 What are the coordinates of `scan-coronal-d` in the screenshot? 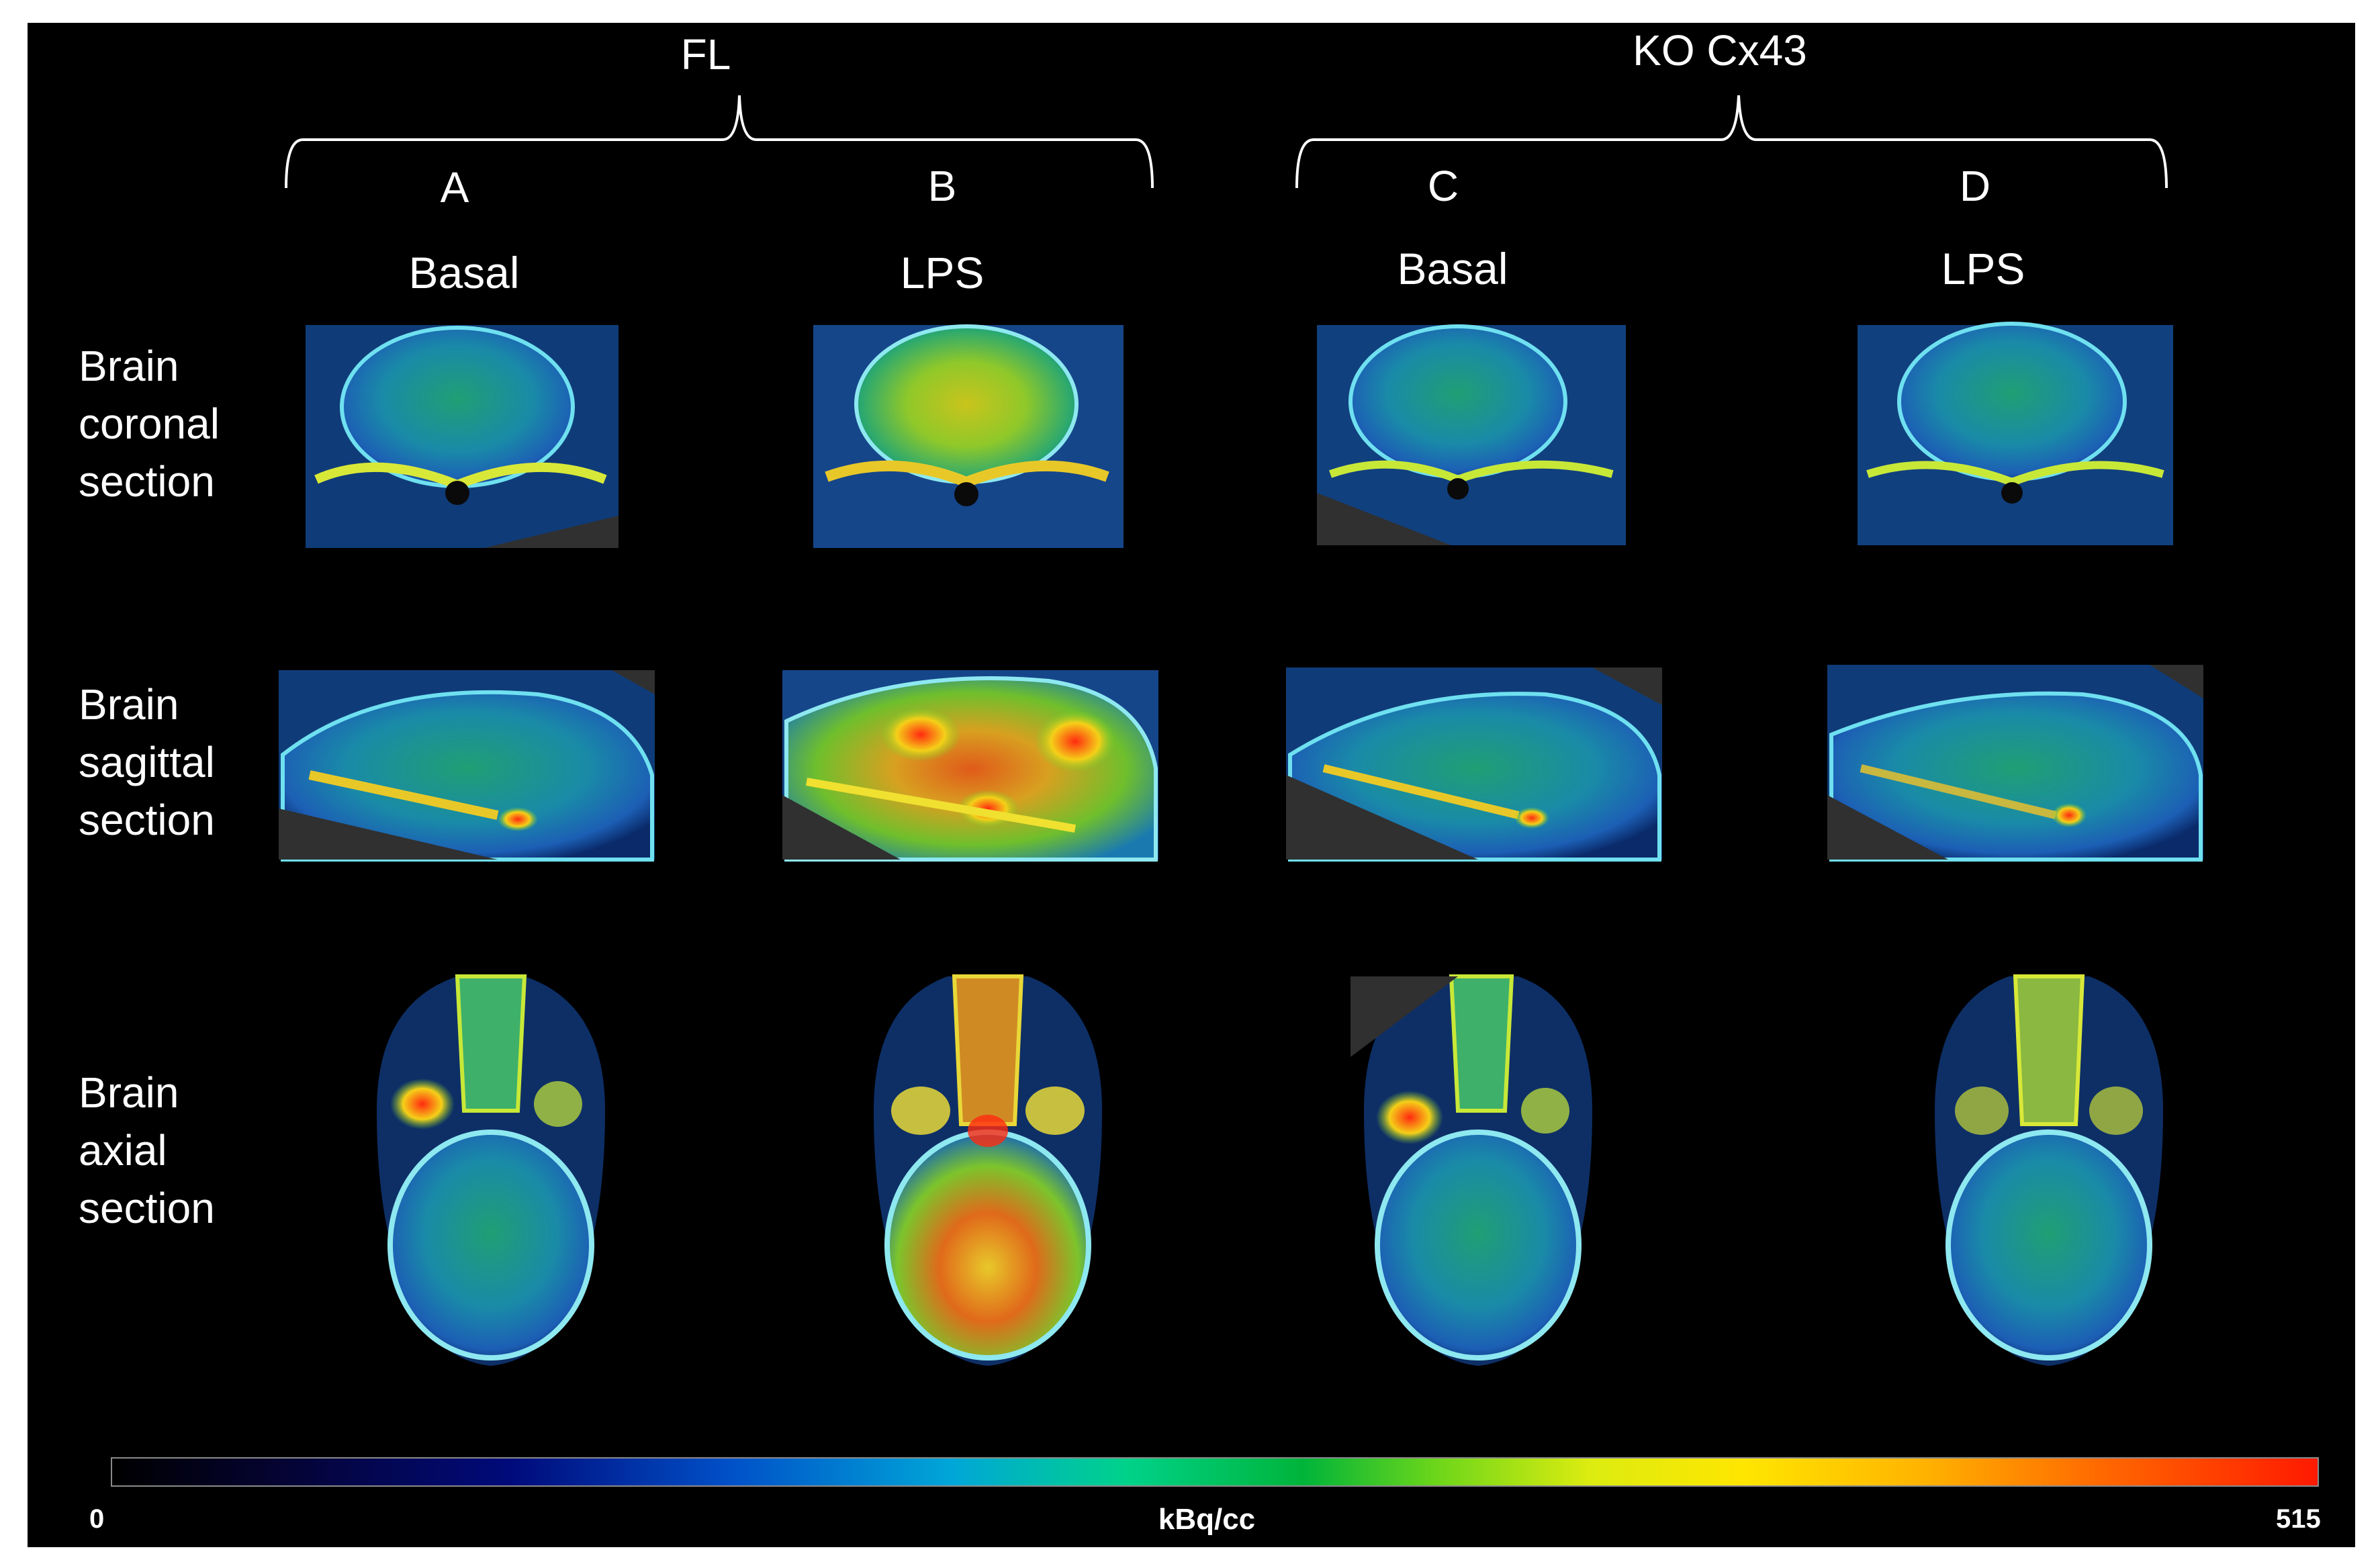 It's located at (2015, 433).